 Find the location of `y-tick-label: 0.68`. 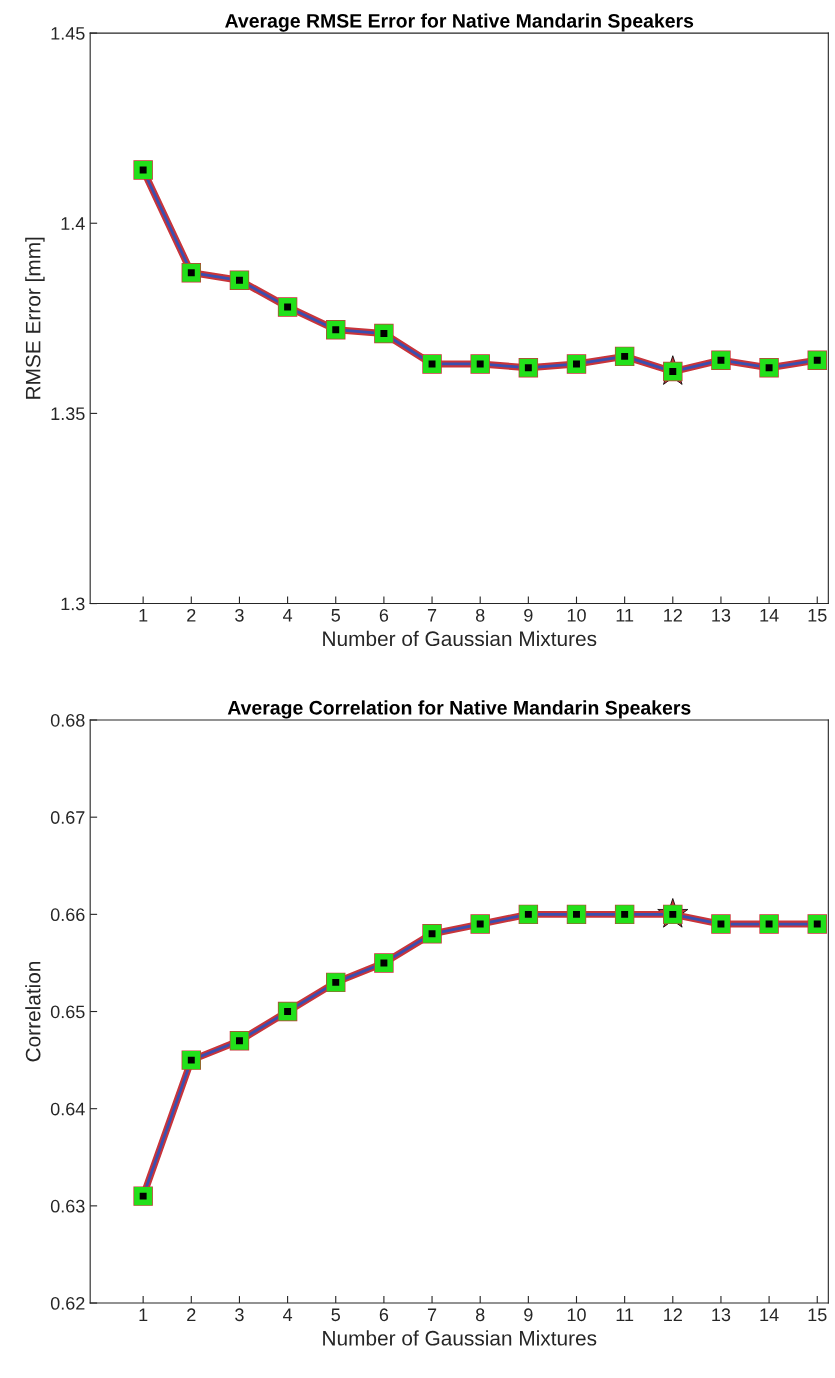

y-tick-label: 0.68 is located at coordinates (67, 720).